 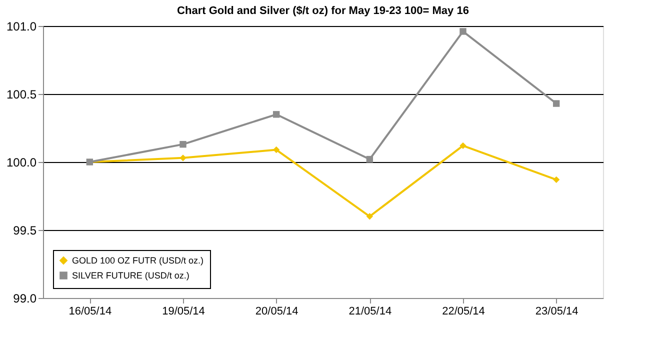 What do you see at coordinates (21, 95) in the screenshot?
I see `y-tick-label: 100.5` at bounding box center [21, 95].